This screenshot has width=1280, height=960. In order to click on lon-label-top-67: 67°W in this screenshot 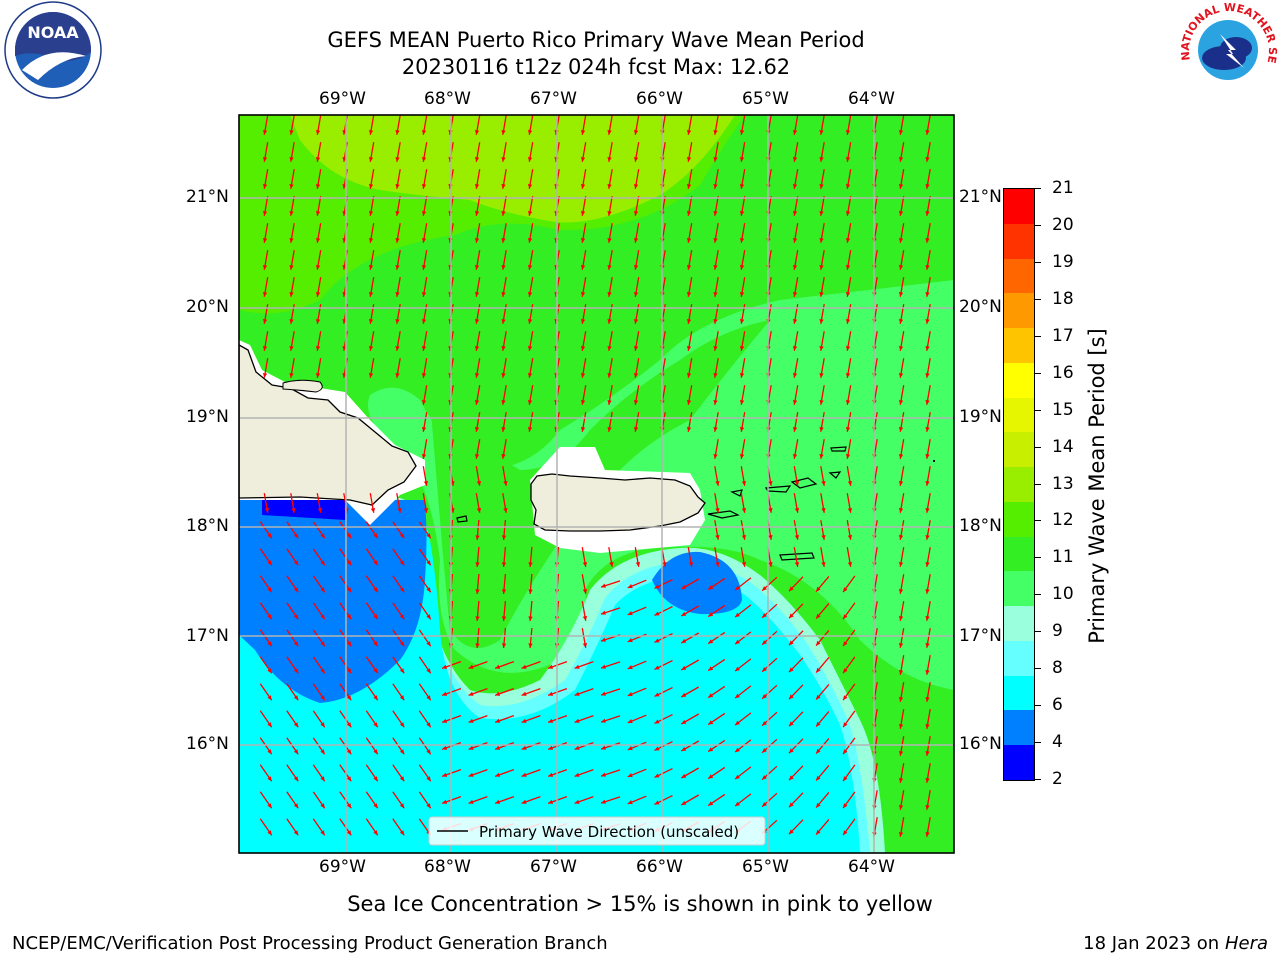, I will do `click(553, 99)`.